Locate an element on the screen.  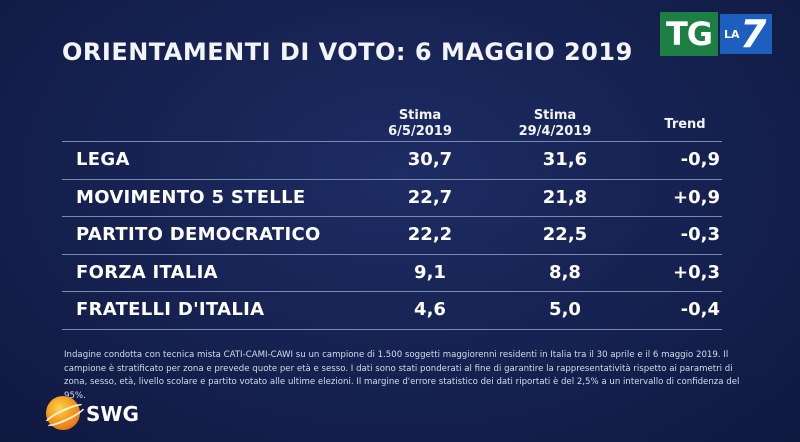
column-header-trend: Trend is located at coordinates (685, 125).